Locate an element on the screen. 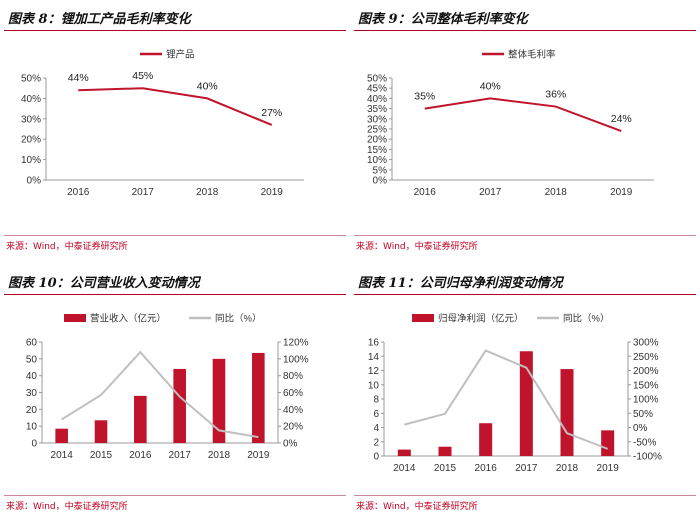 The height and width of the screenshot is (514, 700). panel-title-bar: 图表 8：锂加工产品毛利率变化 is located at coordinates (175, 17).